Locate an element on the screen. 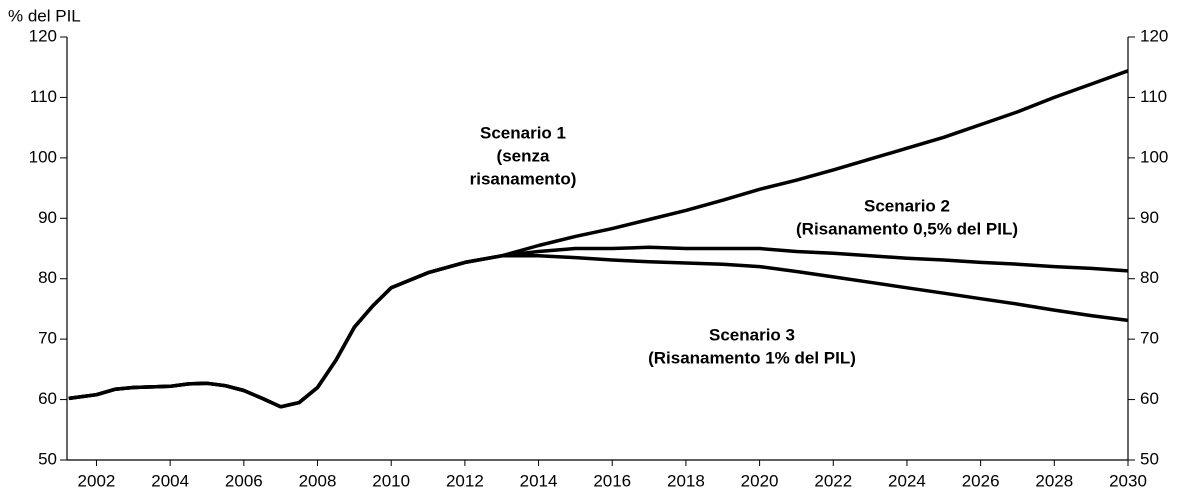 Image resolution: width=1194 pixels, height=495 pixels. annotation: Scenario 2 is located at coordinates (907, 205).